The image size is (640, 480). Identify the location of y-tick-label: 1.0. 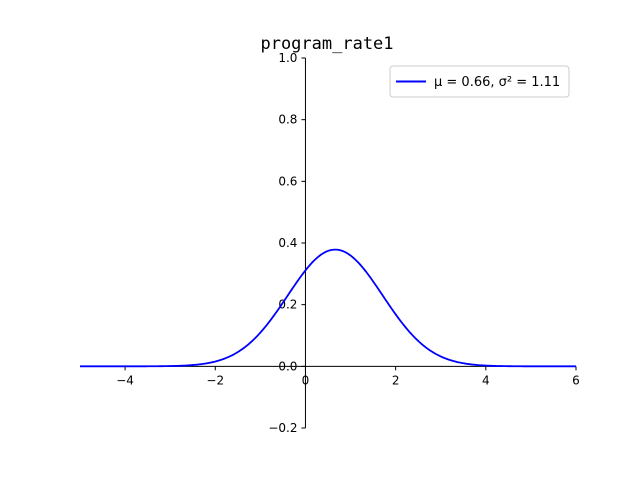
(287, 58).